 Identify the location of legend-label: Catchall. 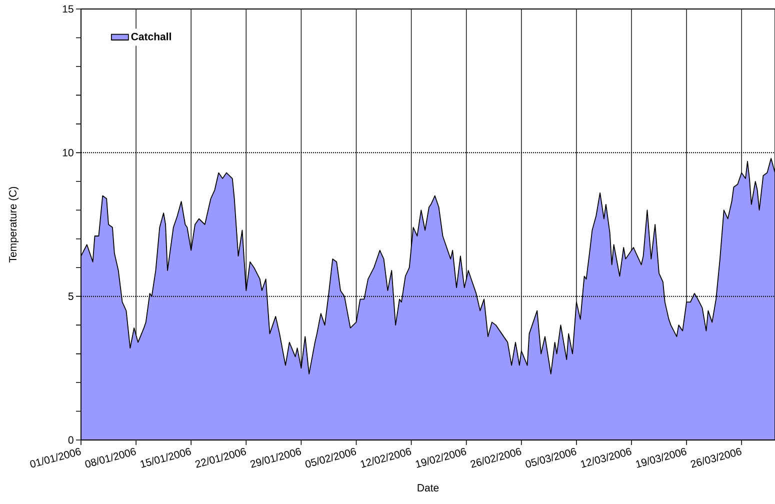
(151, 36).